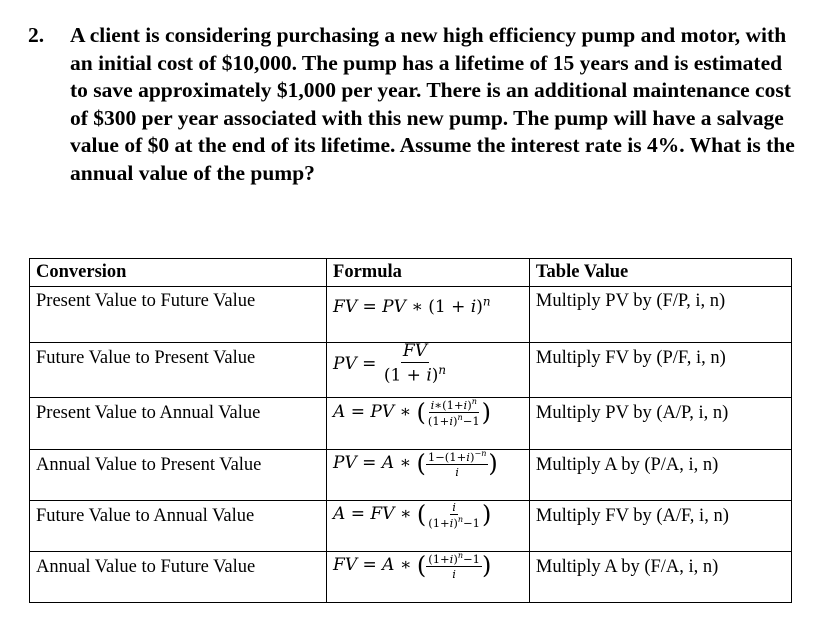 This screenshot has width=821, height=625. Describe the element at coordinates (660, 526) in the screenshot. I see `table-value-cell: Multiply FV by (A/F, i, n)` at that location.